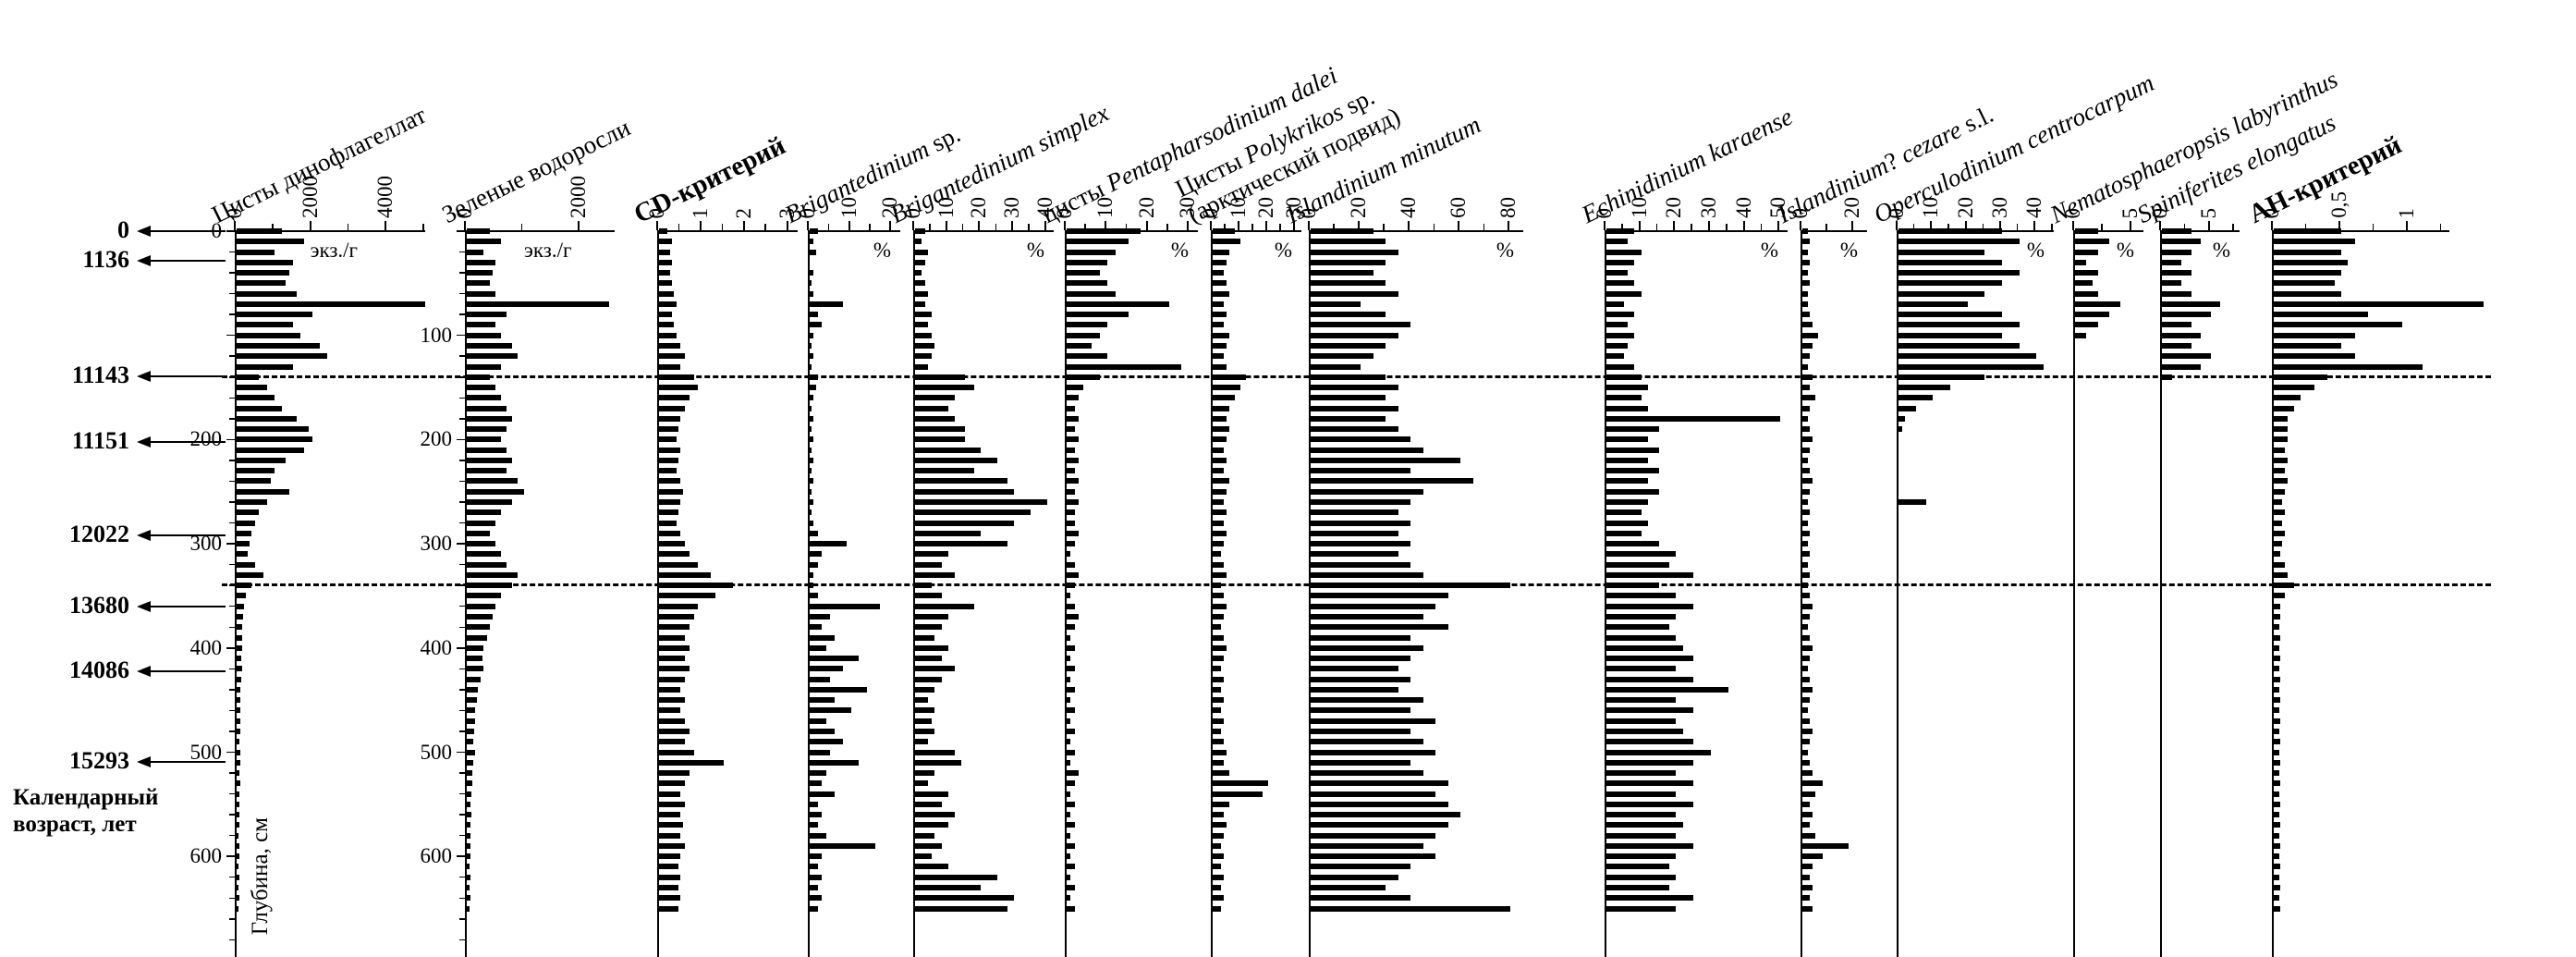 This screenshot has height=957, width=2576. What do you see at coordinates (1687, 165) in the screenshot?
I see `panel-title-echinidinium-karaense: Echinidinium karaense` at bounding box center [1687, 165].